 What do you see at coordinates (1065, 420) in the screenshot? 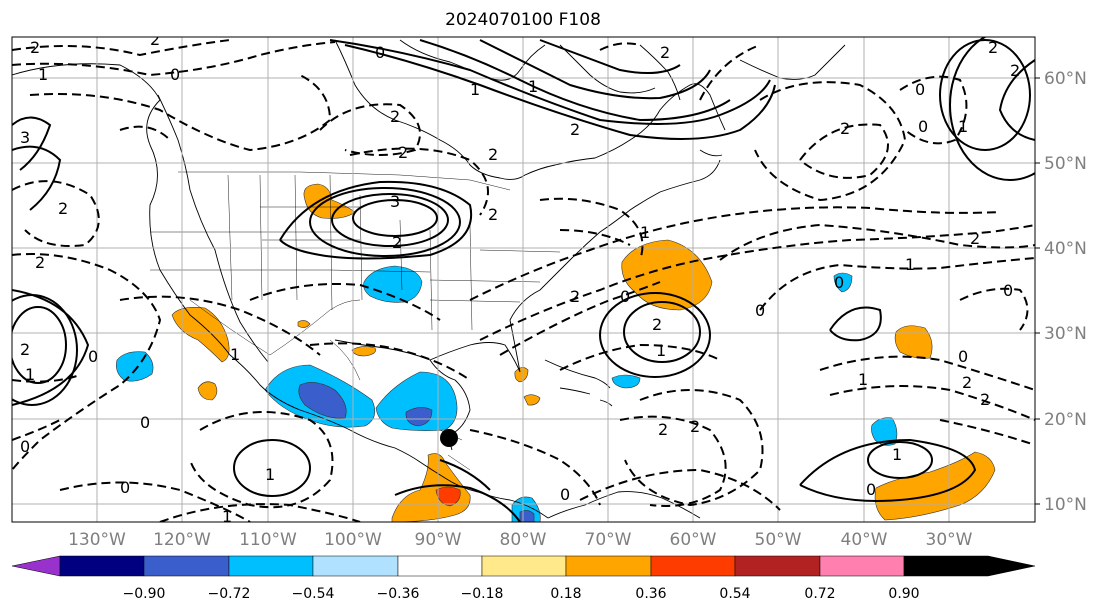
I see `lat-label: 20°N` at bounding box center [1065, 420].